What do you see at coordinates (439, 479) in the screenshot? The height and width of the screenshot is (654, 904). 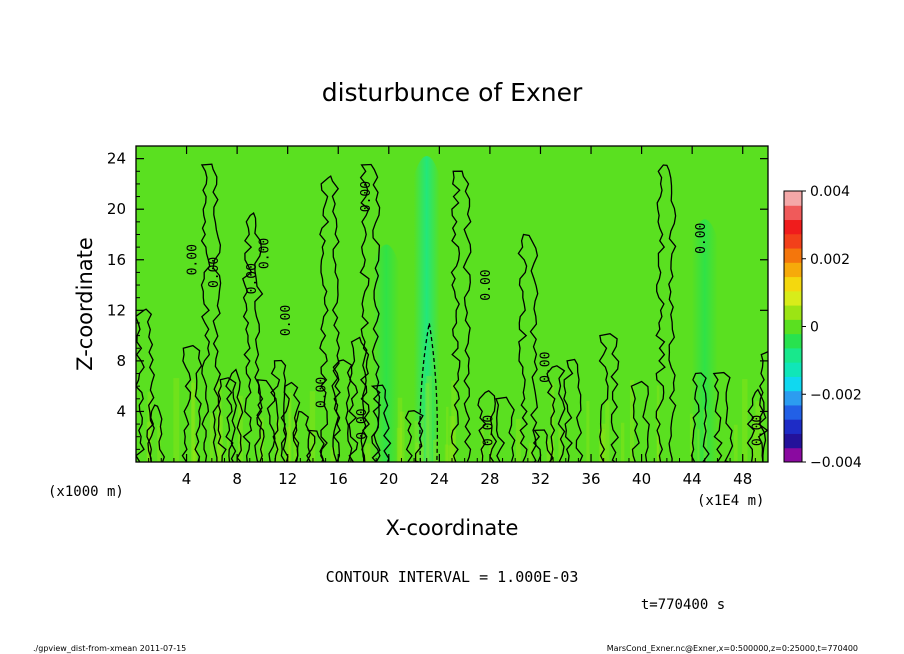 I see `x-tick-label: 24` at bounding box center [439, 479].